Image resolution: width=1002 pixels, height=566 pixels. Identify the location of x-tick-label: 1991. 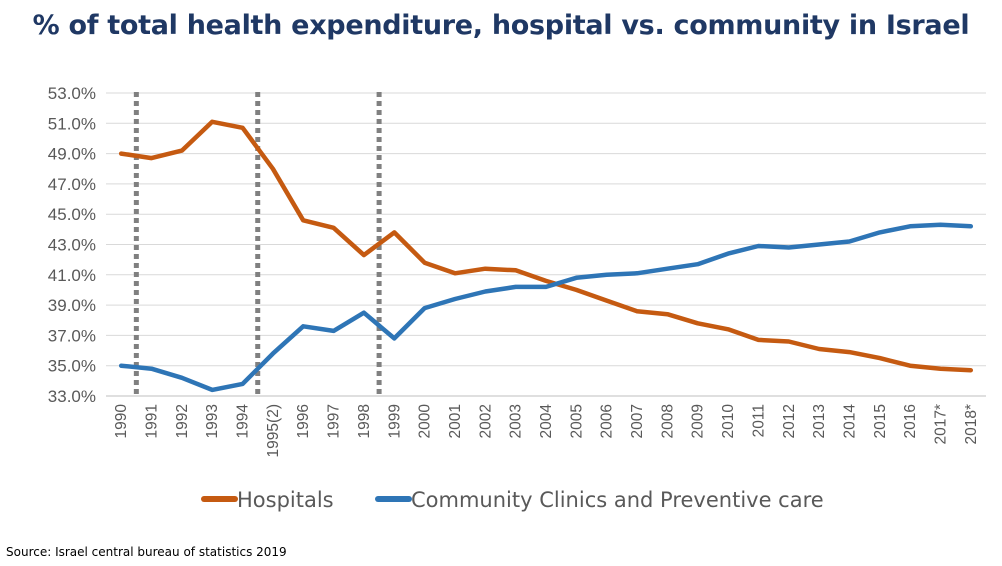
(152, 421).